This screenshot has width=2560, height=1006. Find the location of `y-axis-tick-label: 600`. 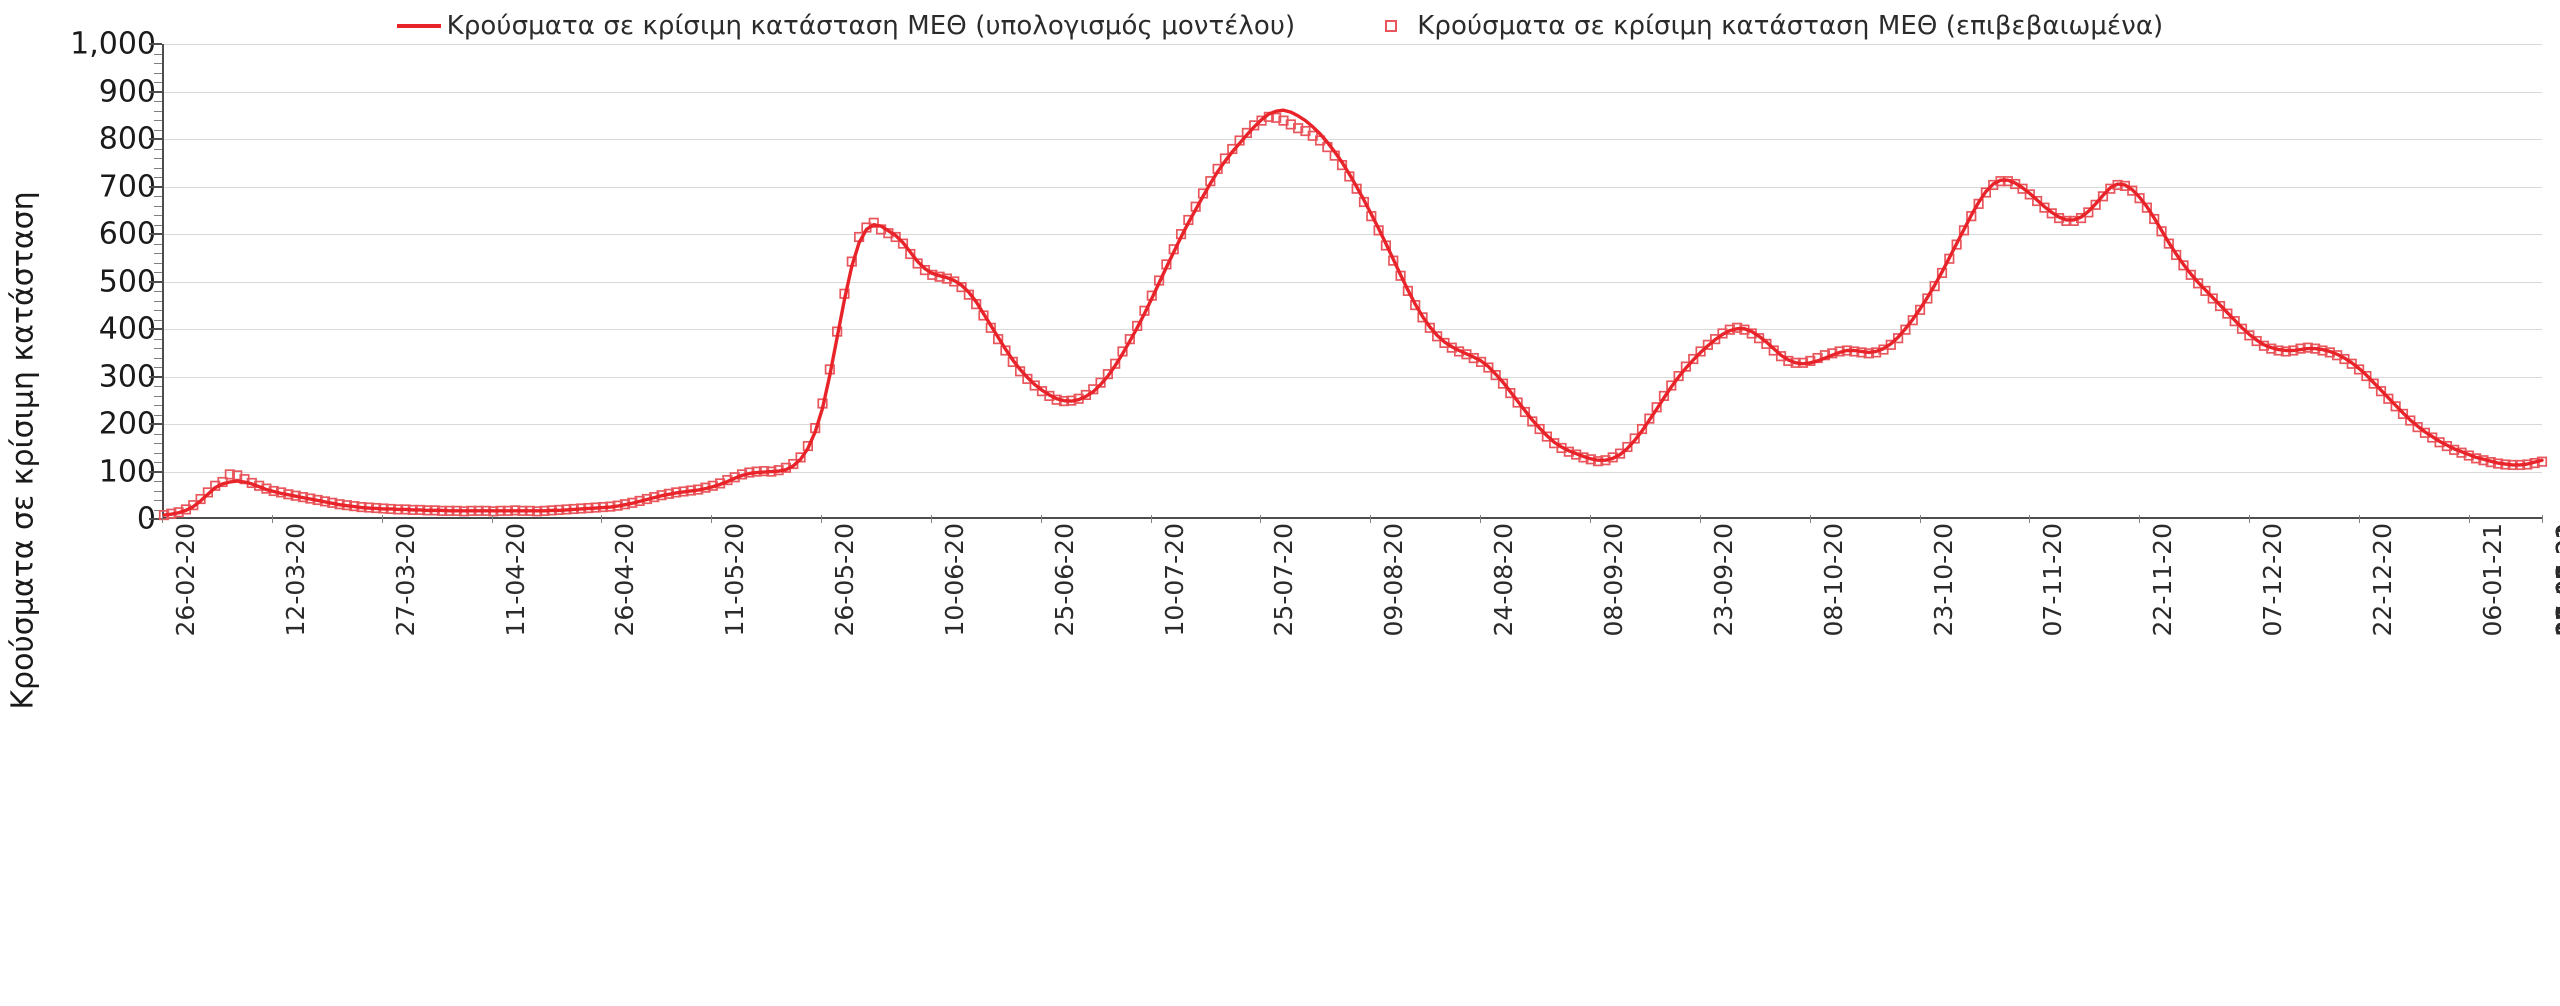

y-axis-tick-label: 600 is located at coordinates (127, 234).